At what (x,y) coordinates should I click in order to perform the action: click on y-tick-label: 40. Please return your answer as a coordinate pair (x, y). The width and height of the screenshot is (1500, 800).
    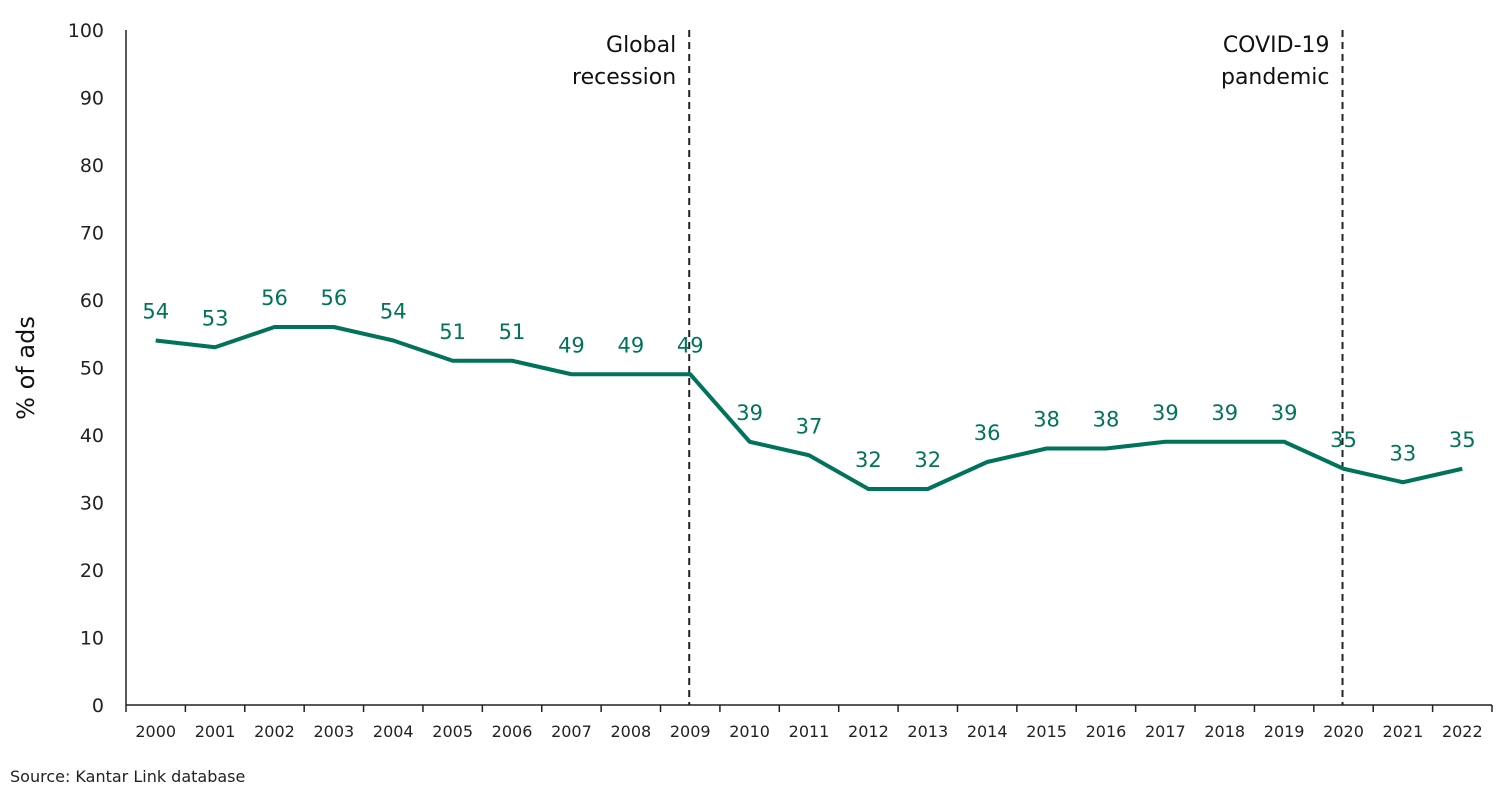
    Looking at the image, I should click on (92, 436).